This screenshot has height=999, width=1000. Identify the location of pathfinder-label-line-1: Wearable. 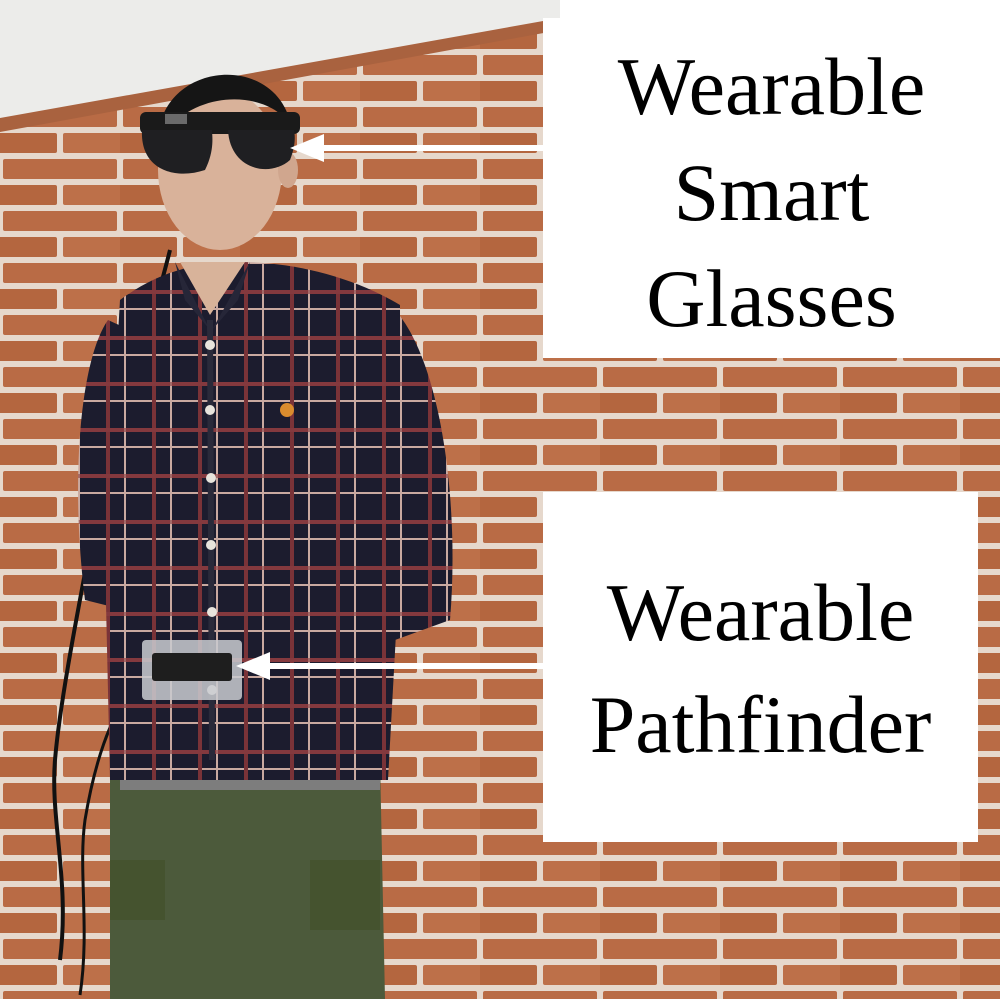
(760, 612).